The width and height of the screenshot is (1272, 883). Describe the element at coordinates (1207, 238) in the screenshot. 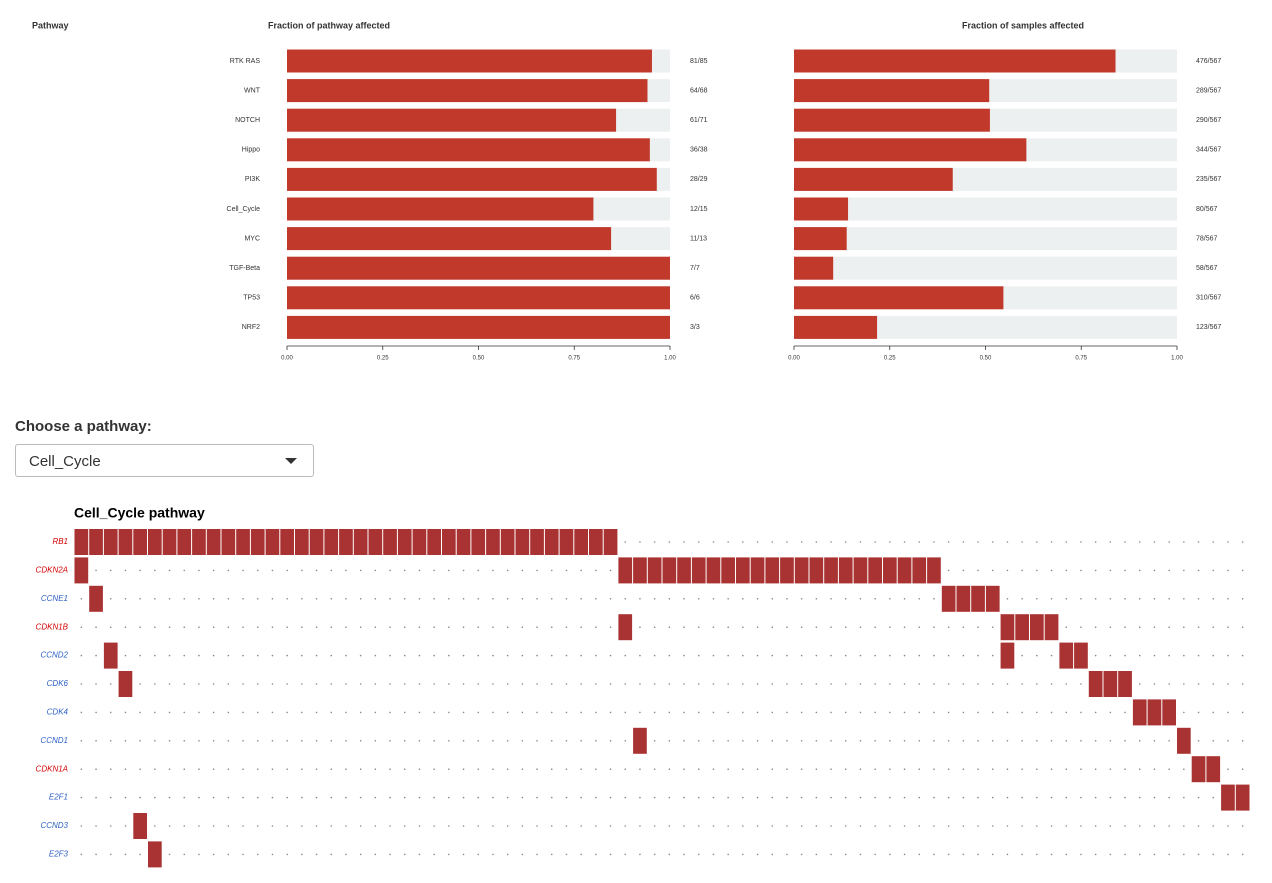

I see `value-label: 78/567` at that location.